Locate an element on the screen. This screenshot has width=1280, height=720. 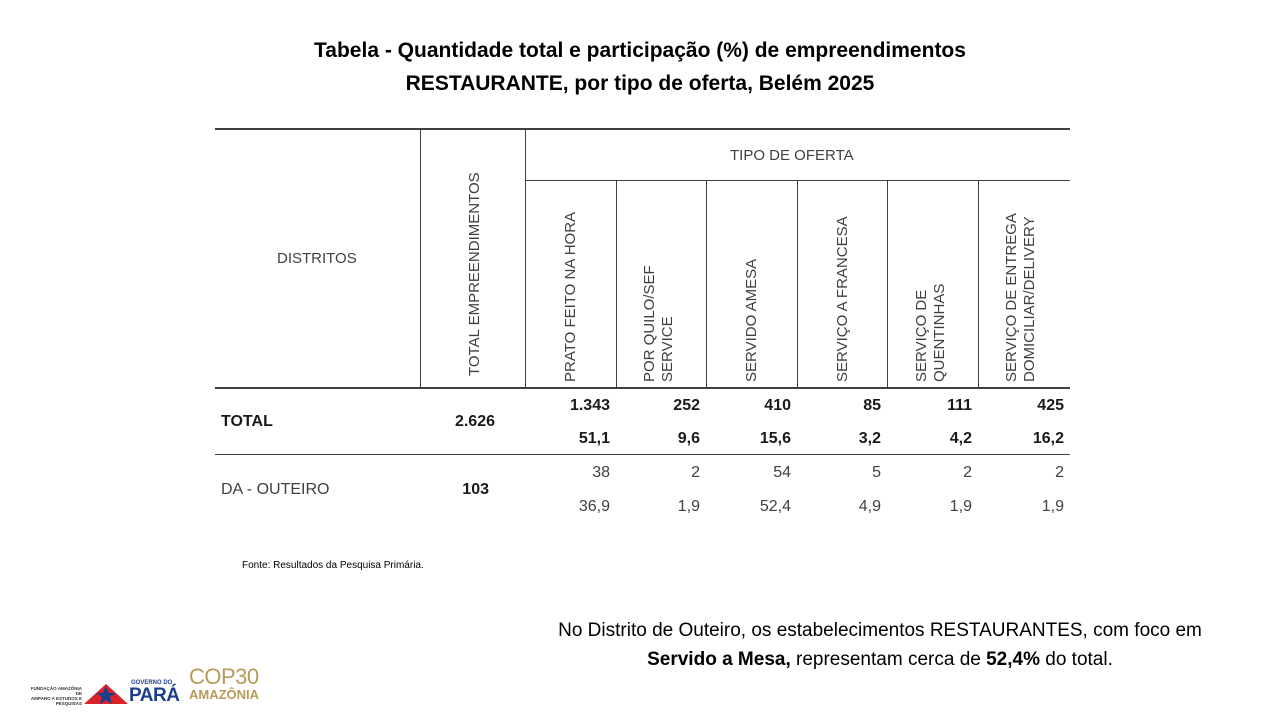
source-note: Fonte: Resultados da Pesquisa Primária. is located at coordinates (333, 565).